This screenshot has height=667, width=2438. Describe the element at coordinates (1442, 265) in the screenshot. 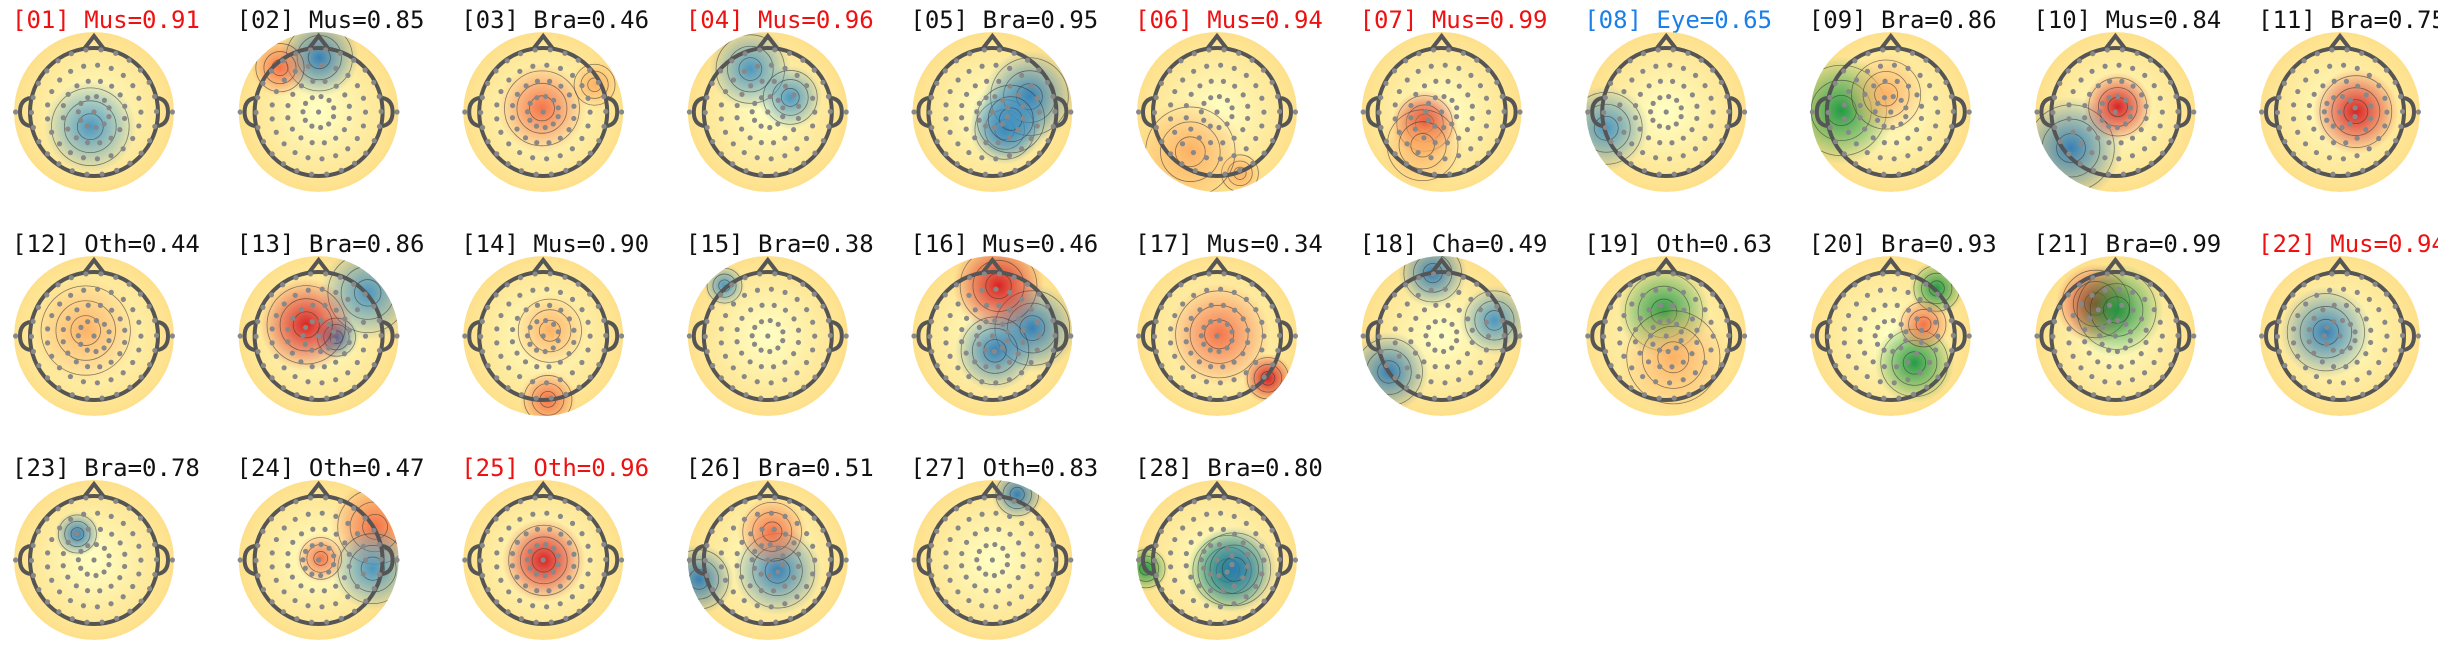

I see `nose` at that location.